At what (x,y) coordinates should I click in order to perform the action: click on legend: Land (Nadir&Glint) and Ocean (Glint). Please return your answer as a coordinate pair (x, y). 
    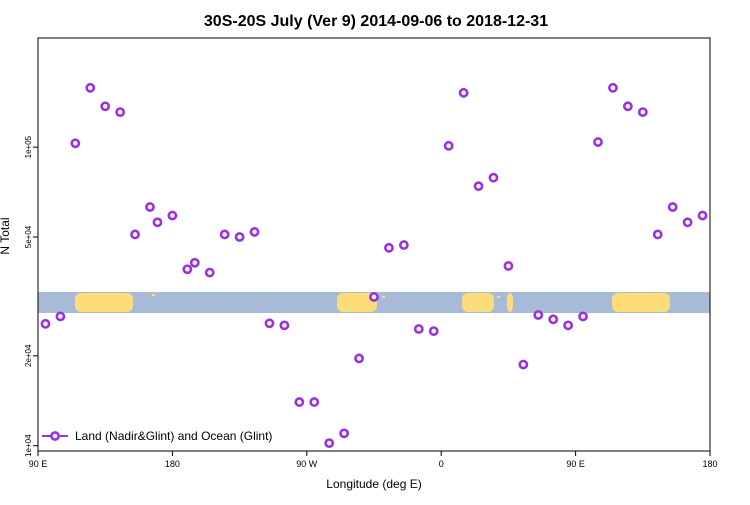
    Looking at the image, I should click on (157, 436).